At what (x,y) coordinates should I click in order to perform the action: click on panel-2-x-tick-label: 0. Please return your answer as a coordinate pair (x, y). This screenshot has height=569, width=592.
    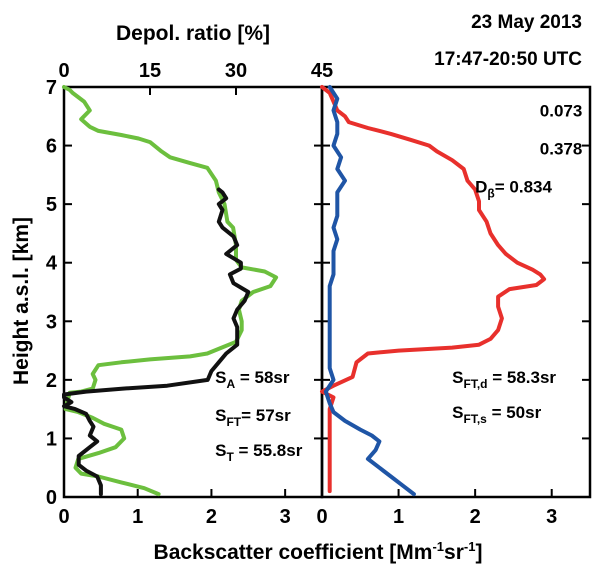
    Looking at the image, I should click on (321, 517).